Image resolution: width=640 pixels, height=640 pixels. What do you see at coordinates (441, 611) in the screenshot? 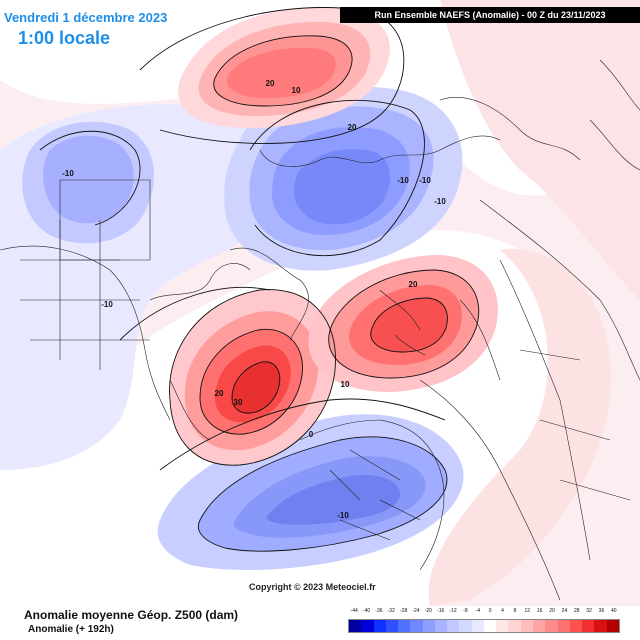
I see `legend-label: -16` at bounding box center [441, 611].